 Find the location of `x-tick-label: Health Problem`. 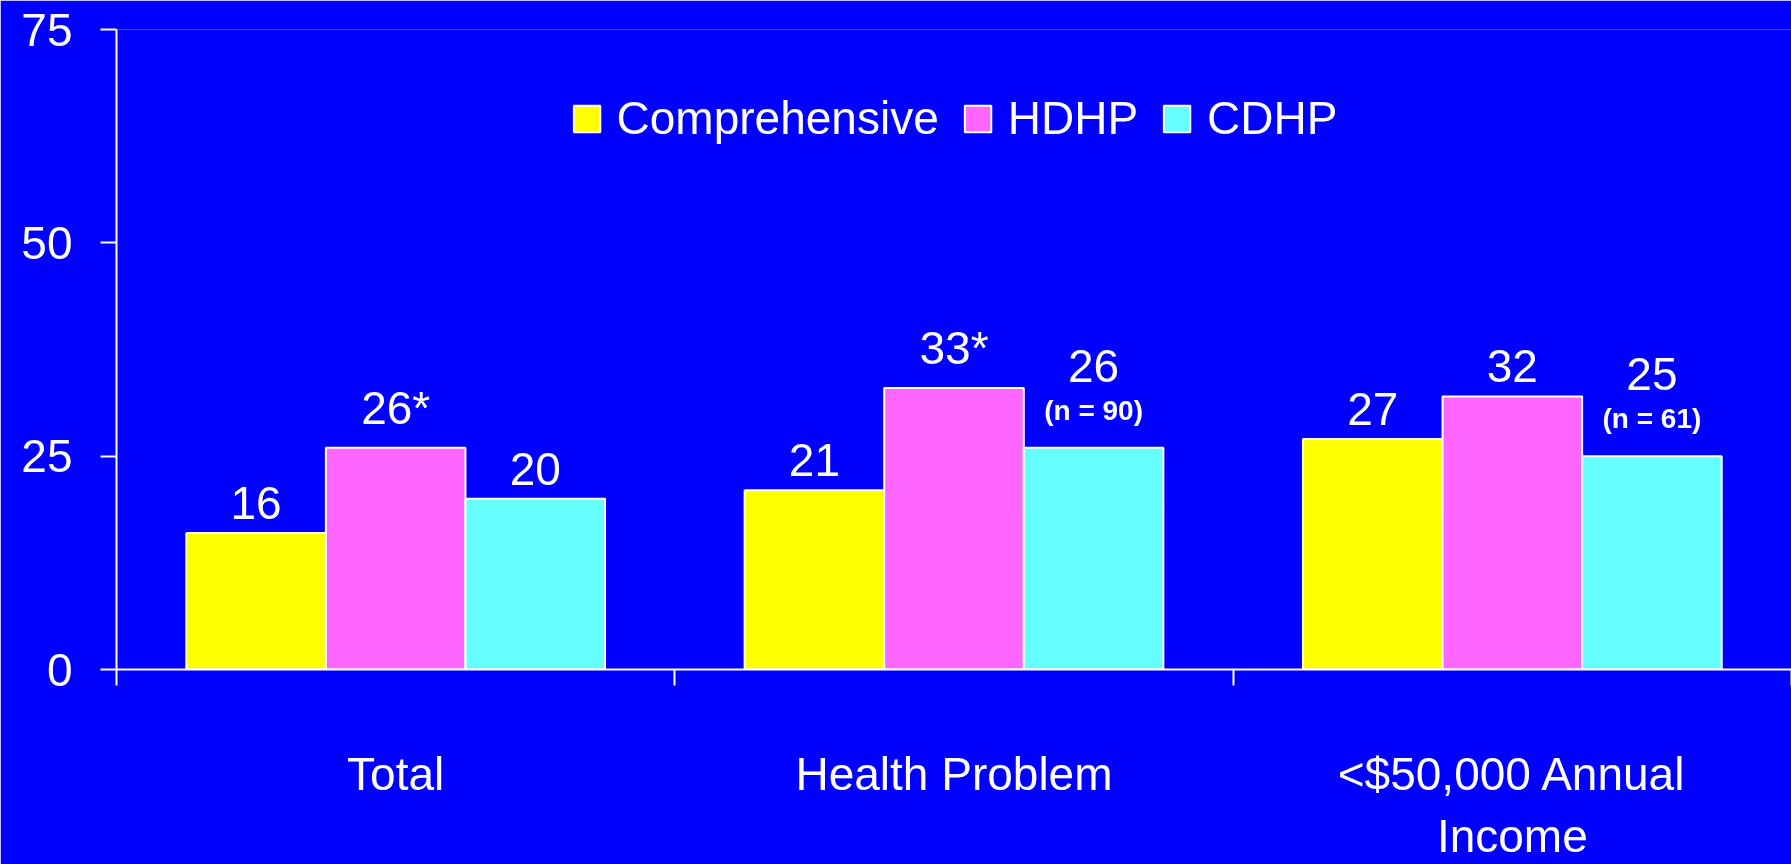

x-tick-label: Health Problem is located at coordinates (954, 773).